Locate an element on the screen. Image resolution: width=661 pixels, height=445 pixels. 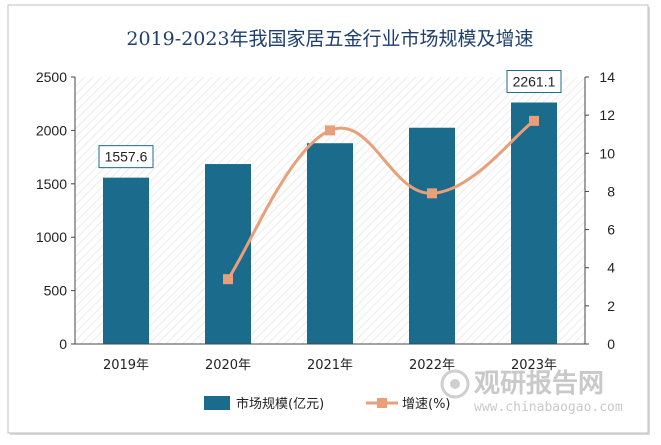
right-tick-label-5: 10 is located at coordinates (607, 153).